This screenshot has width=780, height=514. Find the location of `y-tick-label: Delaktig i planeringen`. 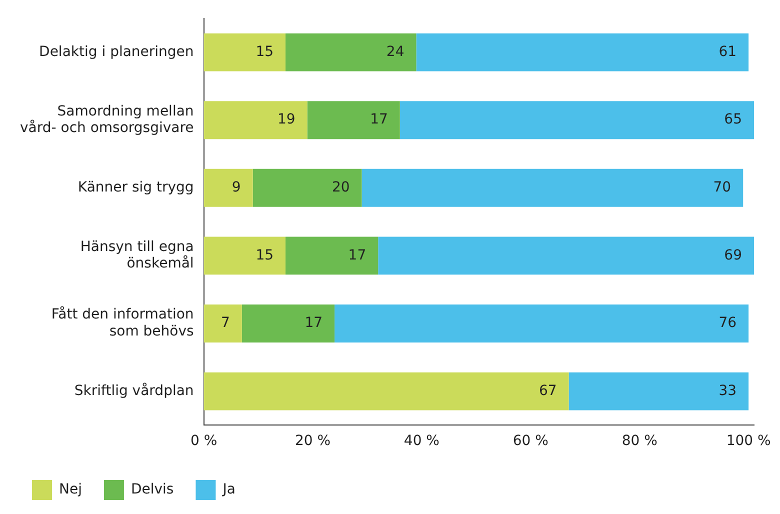

y-tick-label: Delaktig i planeringen is located at coordinates (116, 52).